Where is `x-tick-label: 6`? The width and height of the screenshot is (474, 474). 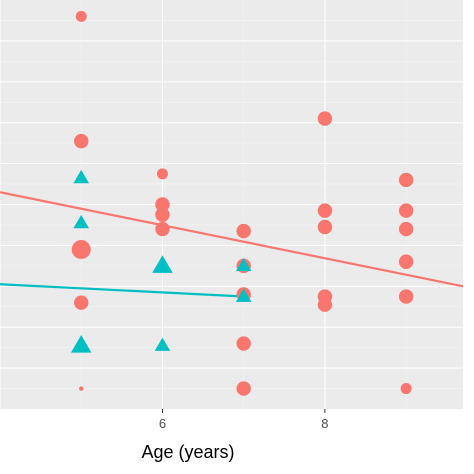
x-tick-label: 6 is located at coordinates (162, 423).